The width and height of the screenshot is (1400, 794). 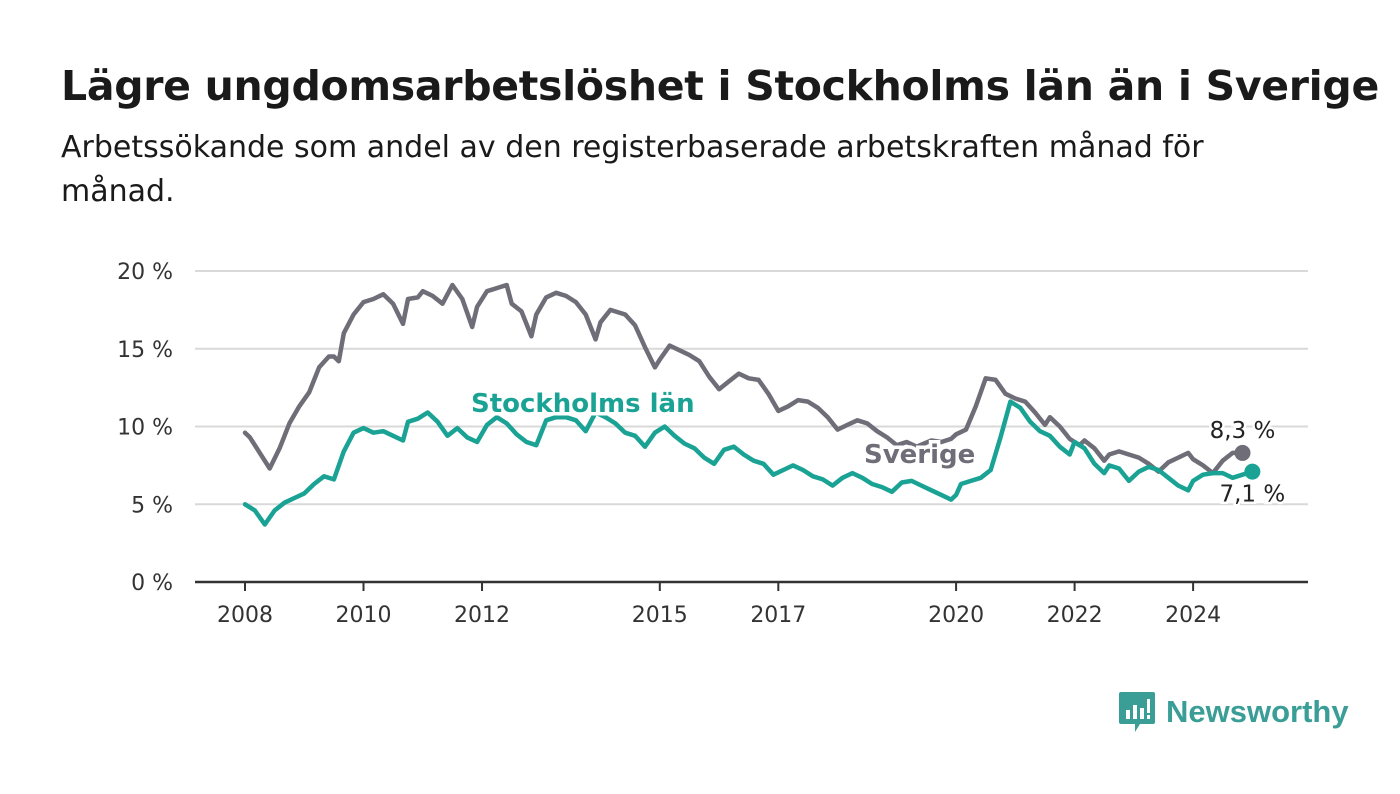 I want to click on newsworthy-logo-icon, so click(x=1137, y=712).